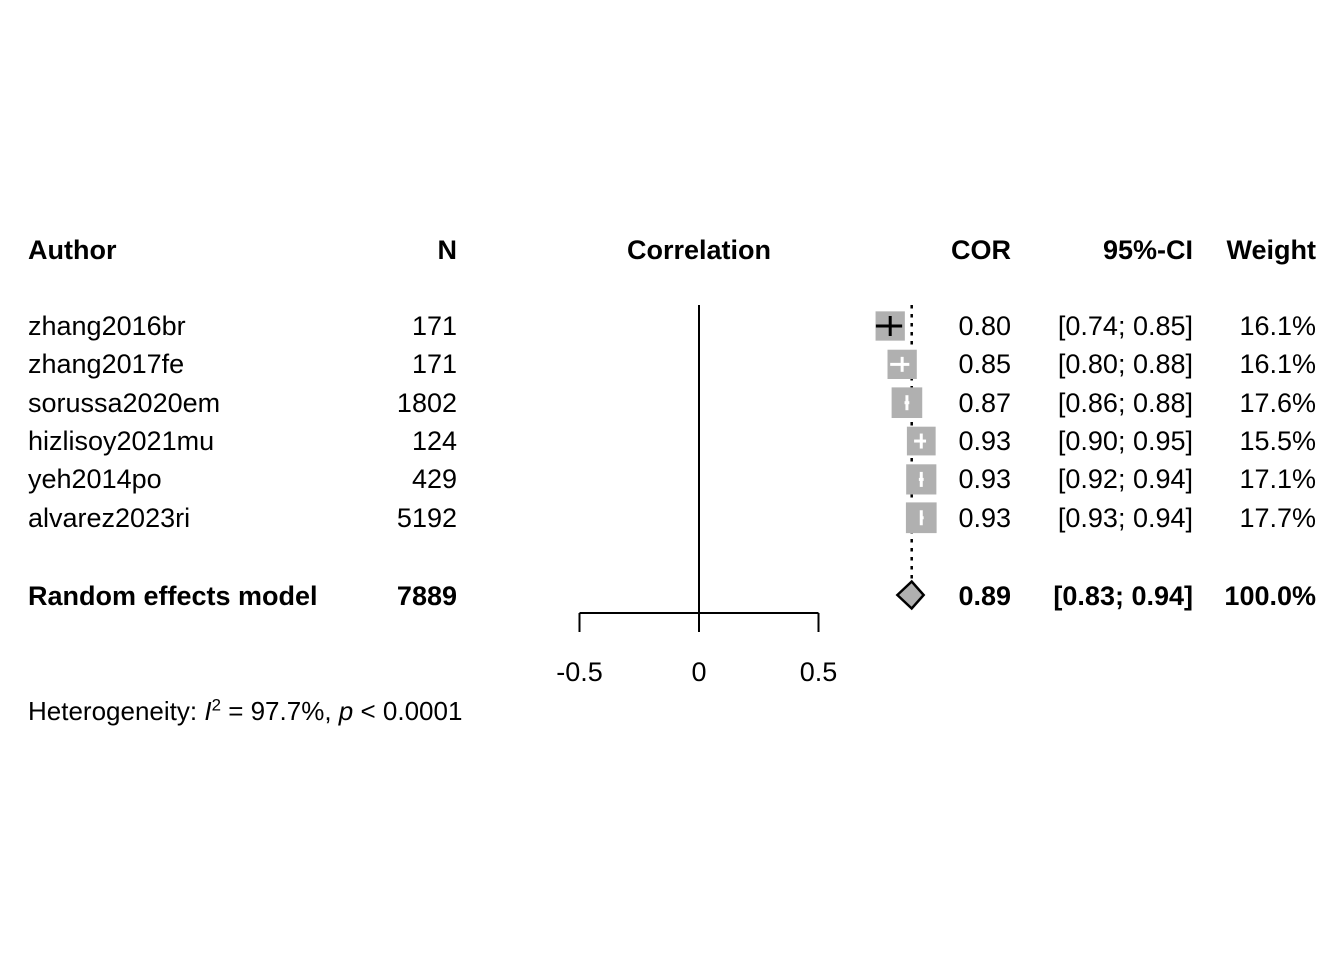  I want to click on het-tail: < 0.0001, so click(408, 711).